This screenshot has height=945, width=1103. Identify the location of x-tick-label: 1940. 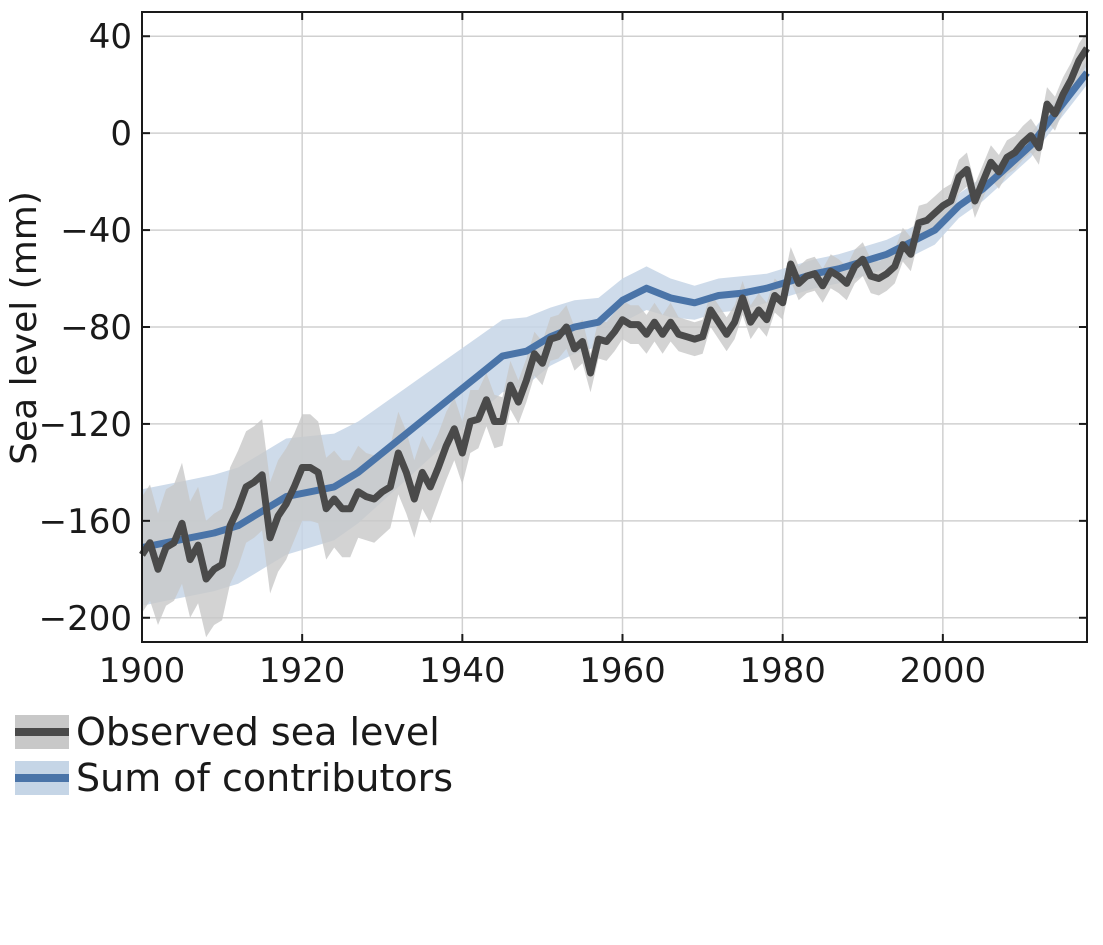
(462, 671).